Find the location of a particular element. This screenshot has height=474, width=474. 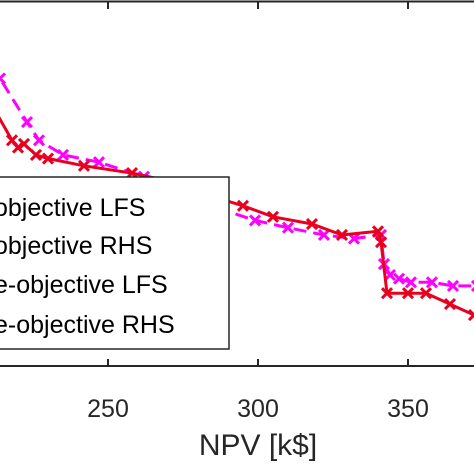

x-axis-label: NPV [k$] is located at coordinates (258, 445).